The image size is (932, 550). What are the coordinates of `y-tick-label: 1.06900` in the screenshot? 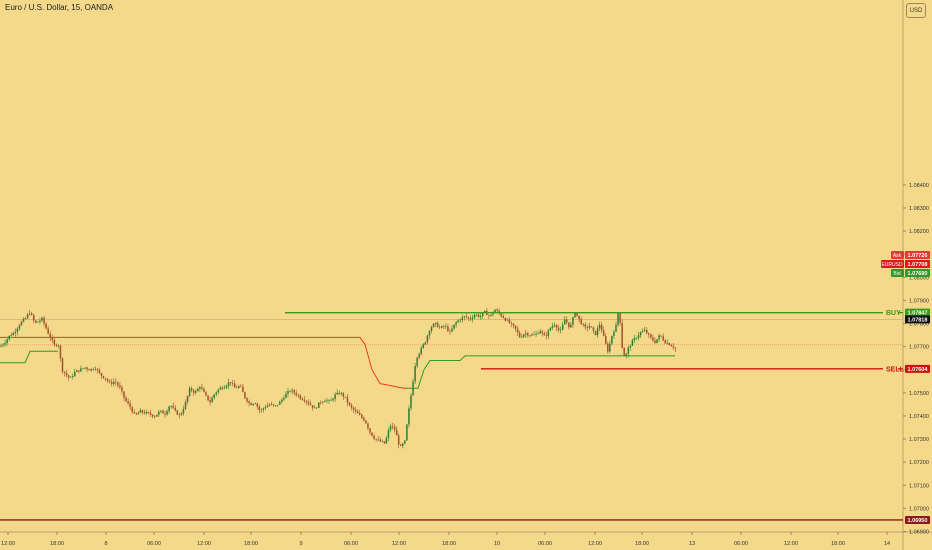 It's located at (919, 533).